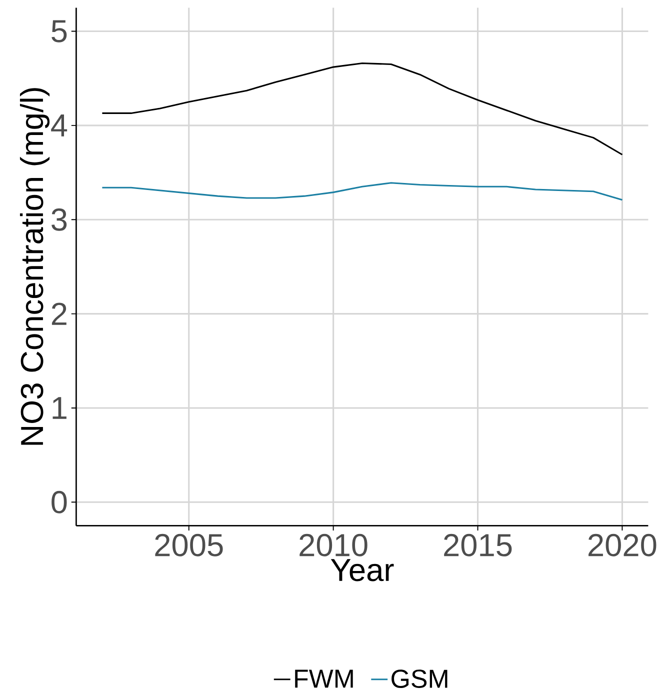 This screenshot has height=693, width=663. What do you see at coordinates (59, 31) in the screenshot?
I see `y-tick-label: 5` at bounding box center [59, 31].